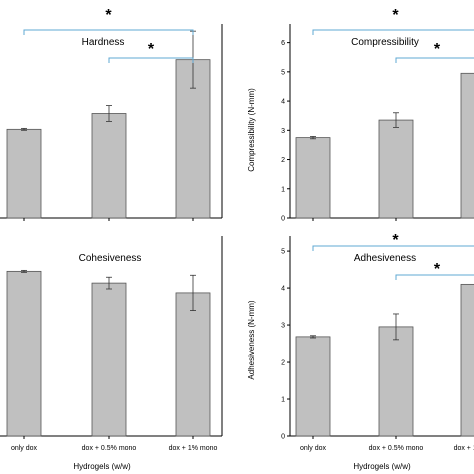 The image size is (474, 474). I want to click on panel-title: Hardness, so click(103, 42).